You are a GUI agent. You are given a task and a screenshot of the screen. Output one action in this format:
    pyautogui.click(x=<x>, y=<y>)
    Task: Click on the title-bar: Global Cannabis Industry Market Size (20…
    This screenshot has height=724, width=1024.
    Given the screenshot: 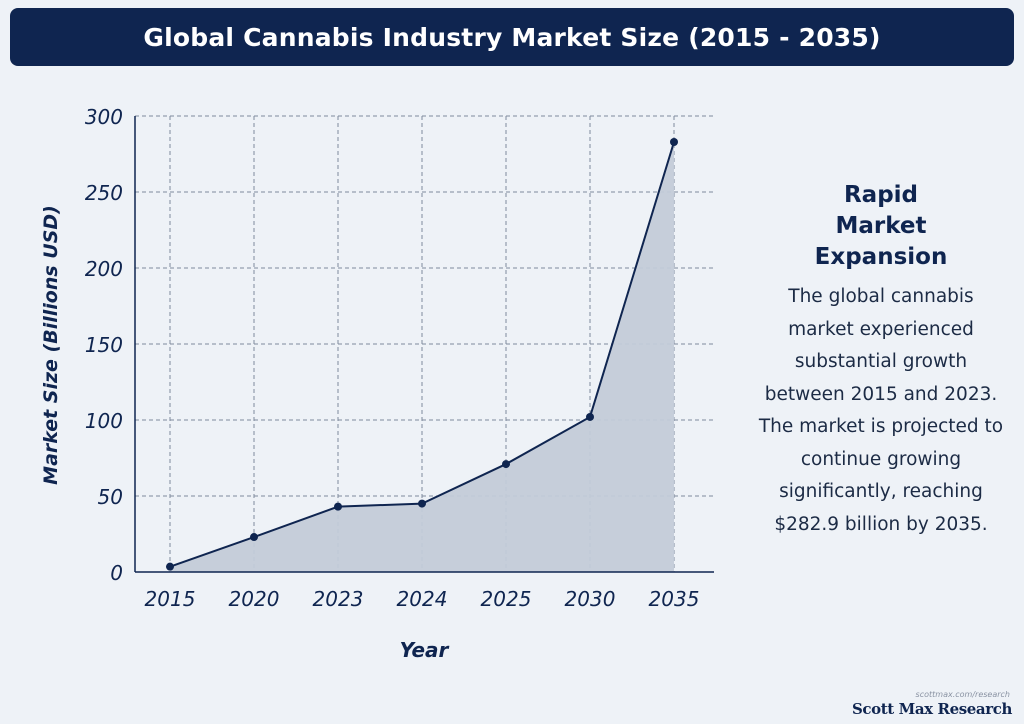 What is the action you would take?
    pyautogui.click(x=512, y=37)
    